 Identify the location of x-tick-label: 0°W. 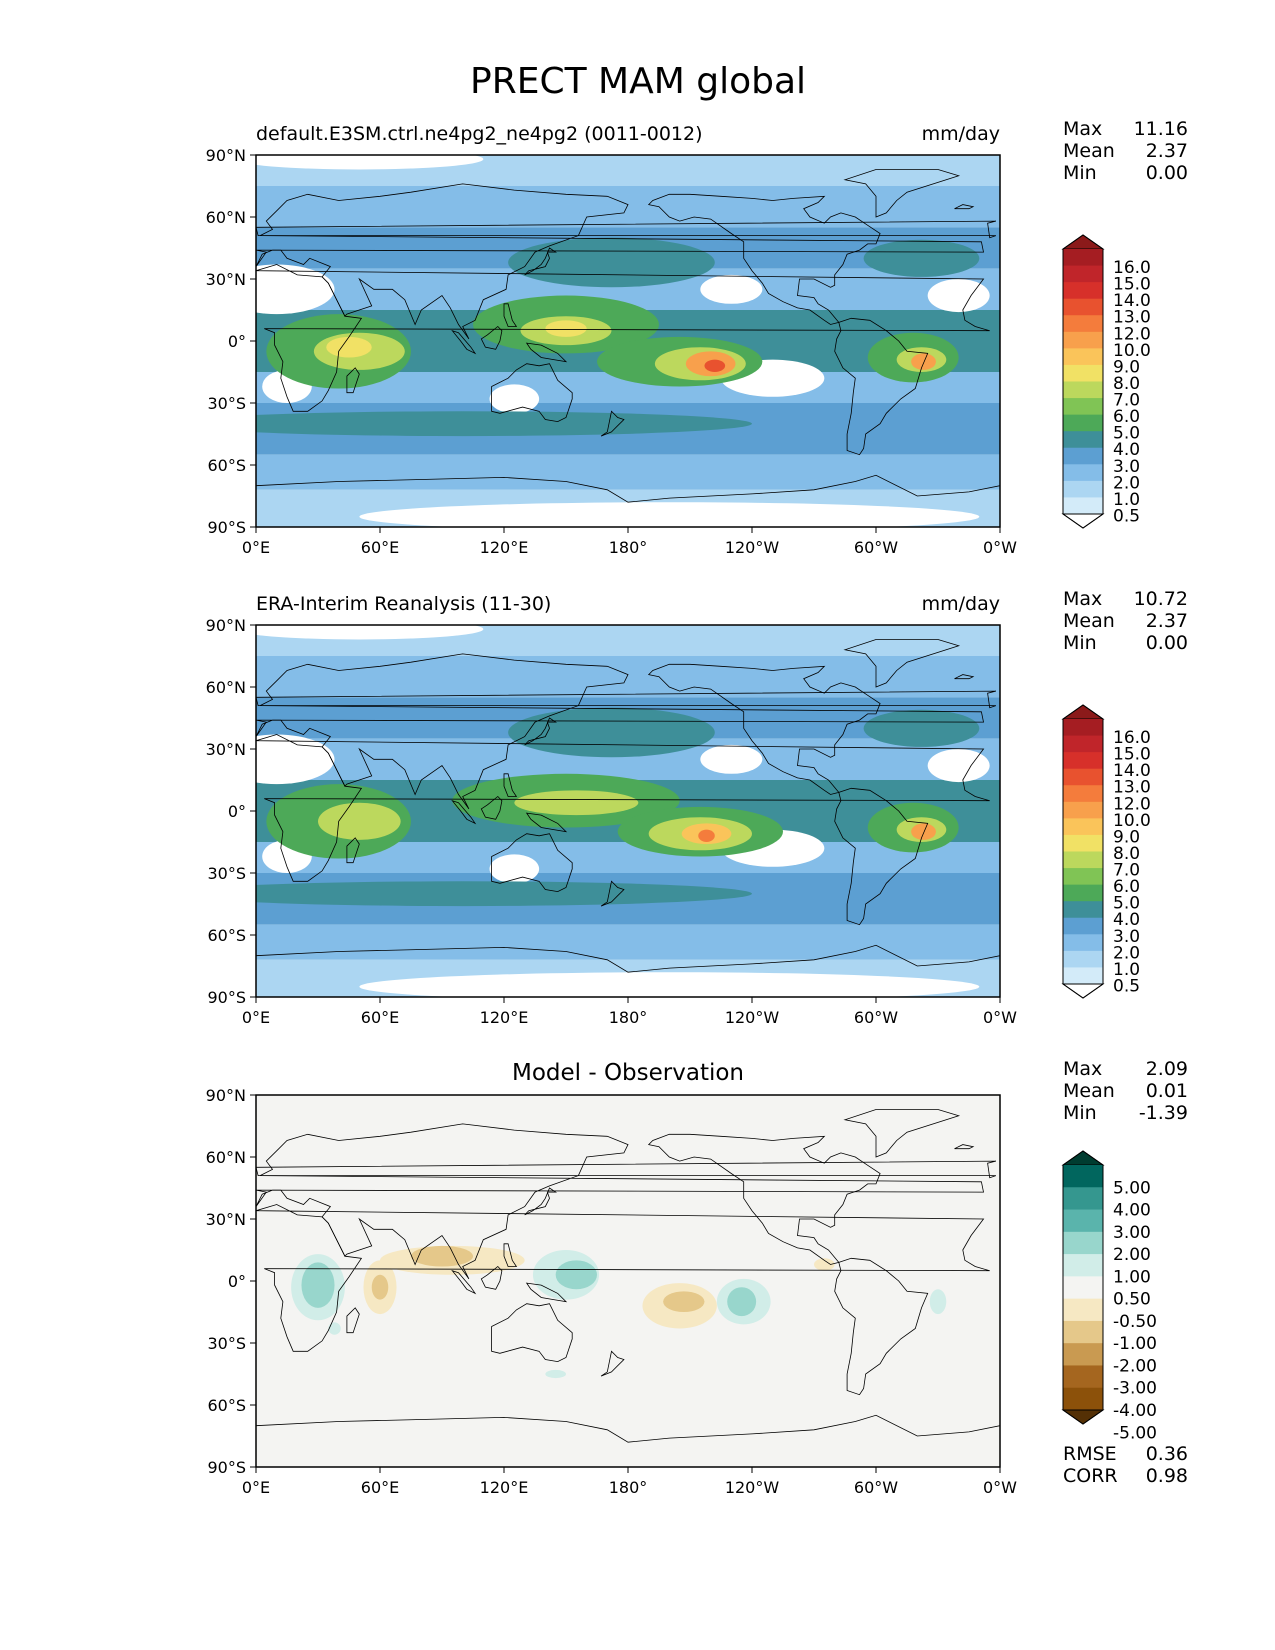
(1000, 1017).